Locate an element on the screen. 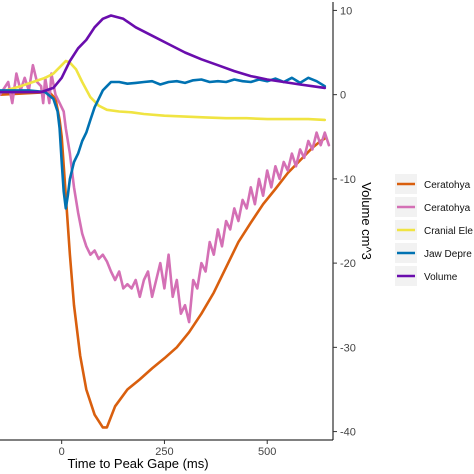  y-tick-label: -20 is located at coordinates (348, 264).